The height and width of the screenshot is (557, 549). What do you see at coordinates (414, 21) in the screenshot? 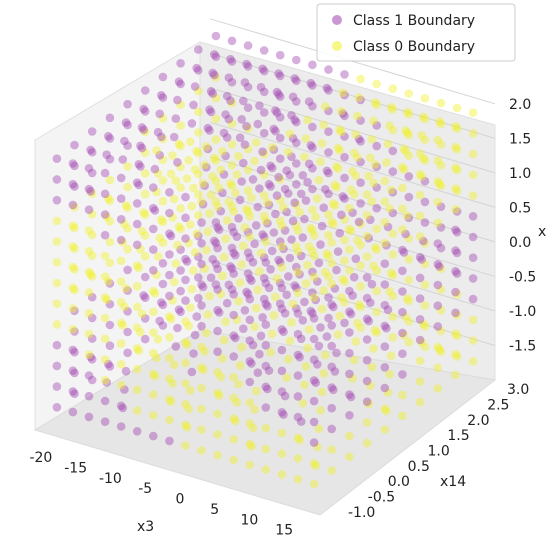
I see `legend-label-class-1: Class 1 Boundary` at bounding box center [414, 21].